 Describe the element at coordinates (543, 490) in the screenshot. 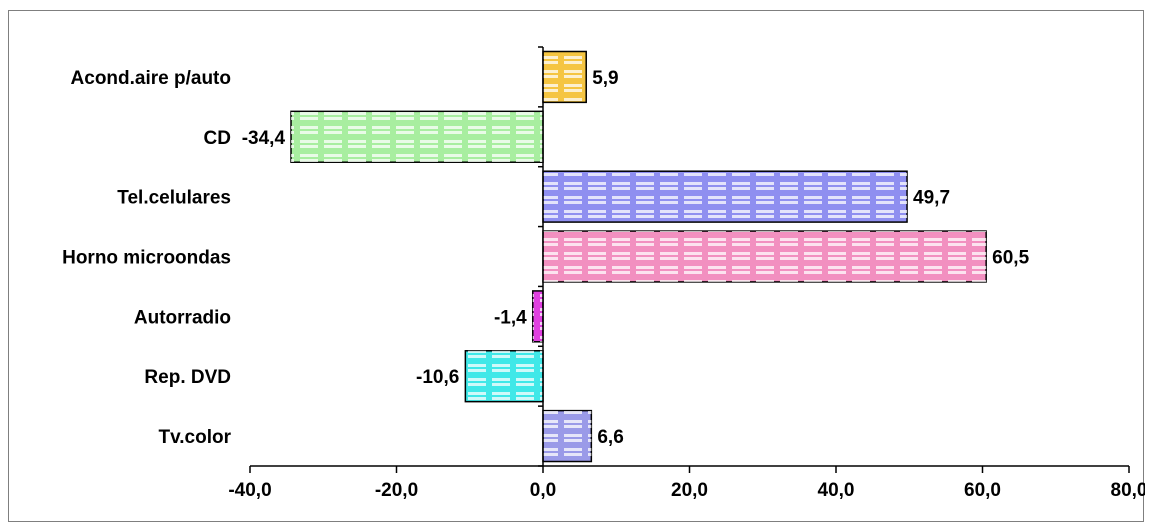

I see `x-tick-label-2: 0,0` at that location.